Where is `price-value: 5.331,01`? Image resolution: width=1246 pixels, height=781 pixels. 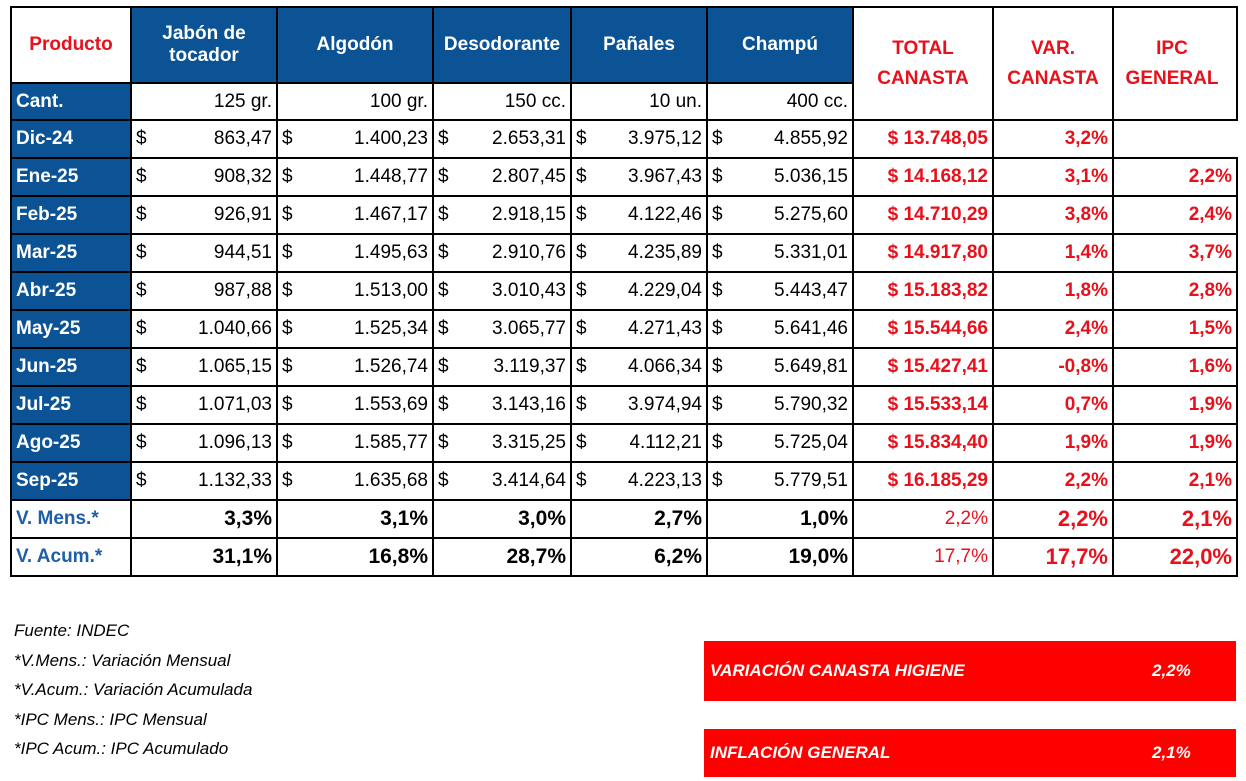
price-value: 5.331,01 is located at coordinates (811, 252).